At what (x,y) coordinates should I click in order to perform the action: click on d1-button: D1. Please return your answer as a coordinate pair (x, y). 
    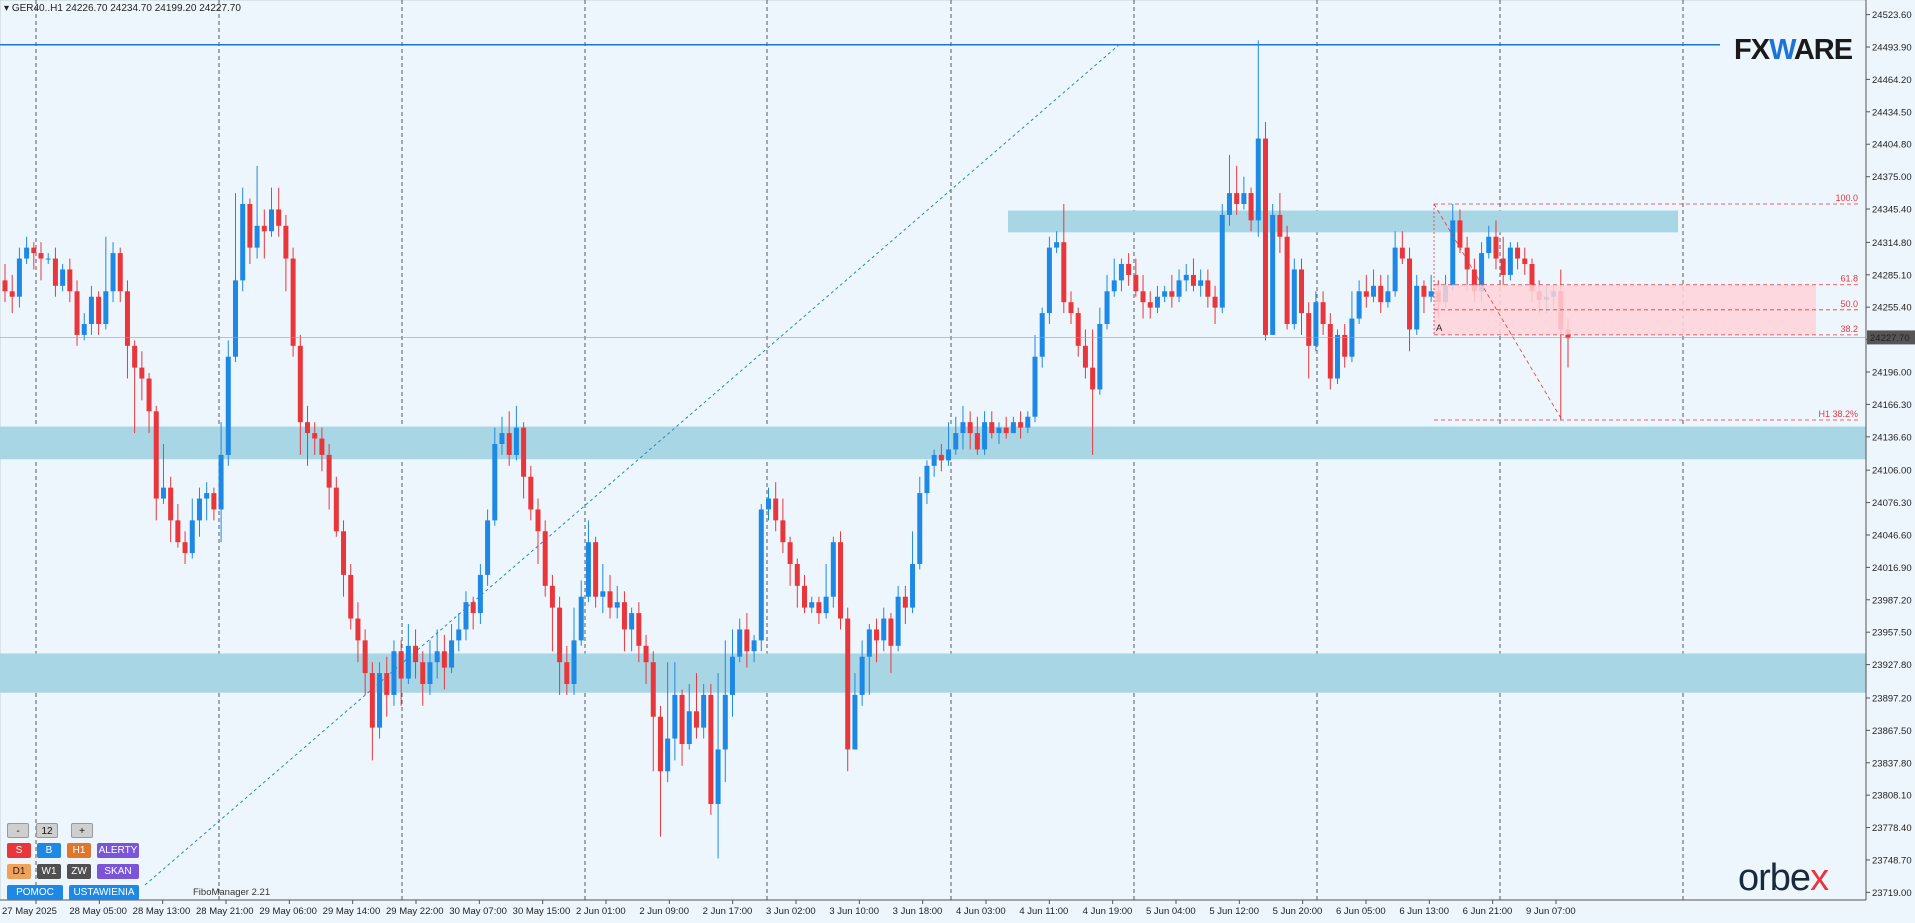
    Looking at the image, I should click on (19, 871).